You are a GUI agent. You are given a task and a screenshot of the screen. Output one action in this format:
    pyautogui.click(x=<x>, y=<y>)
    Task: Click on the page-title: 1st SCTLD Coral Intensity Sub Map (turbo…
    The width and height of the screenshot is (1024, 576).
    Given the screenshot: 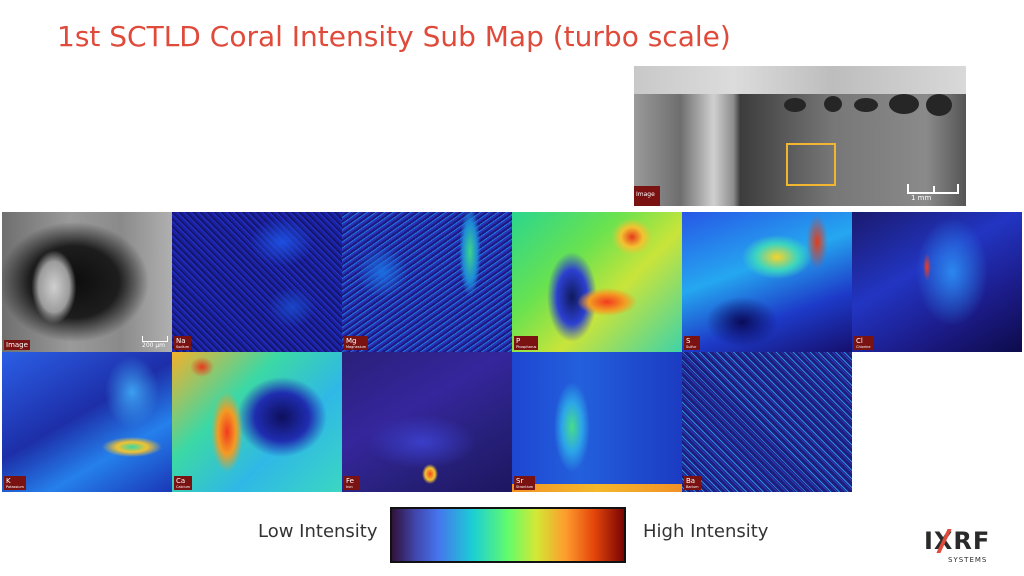 What is the action you would take?
    pyautogui.click(x=394, y=36)
    